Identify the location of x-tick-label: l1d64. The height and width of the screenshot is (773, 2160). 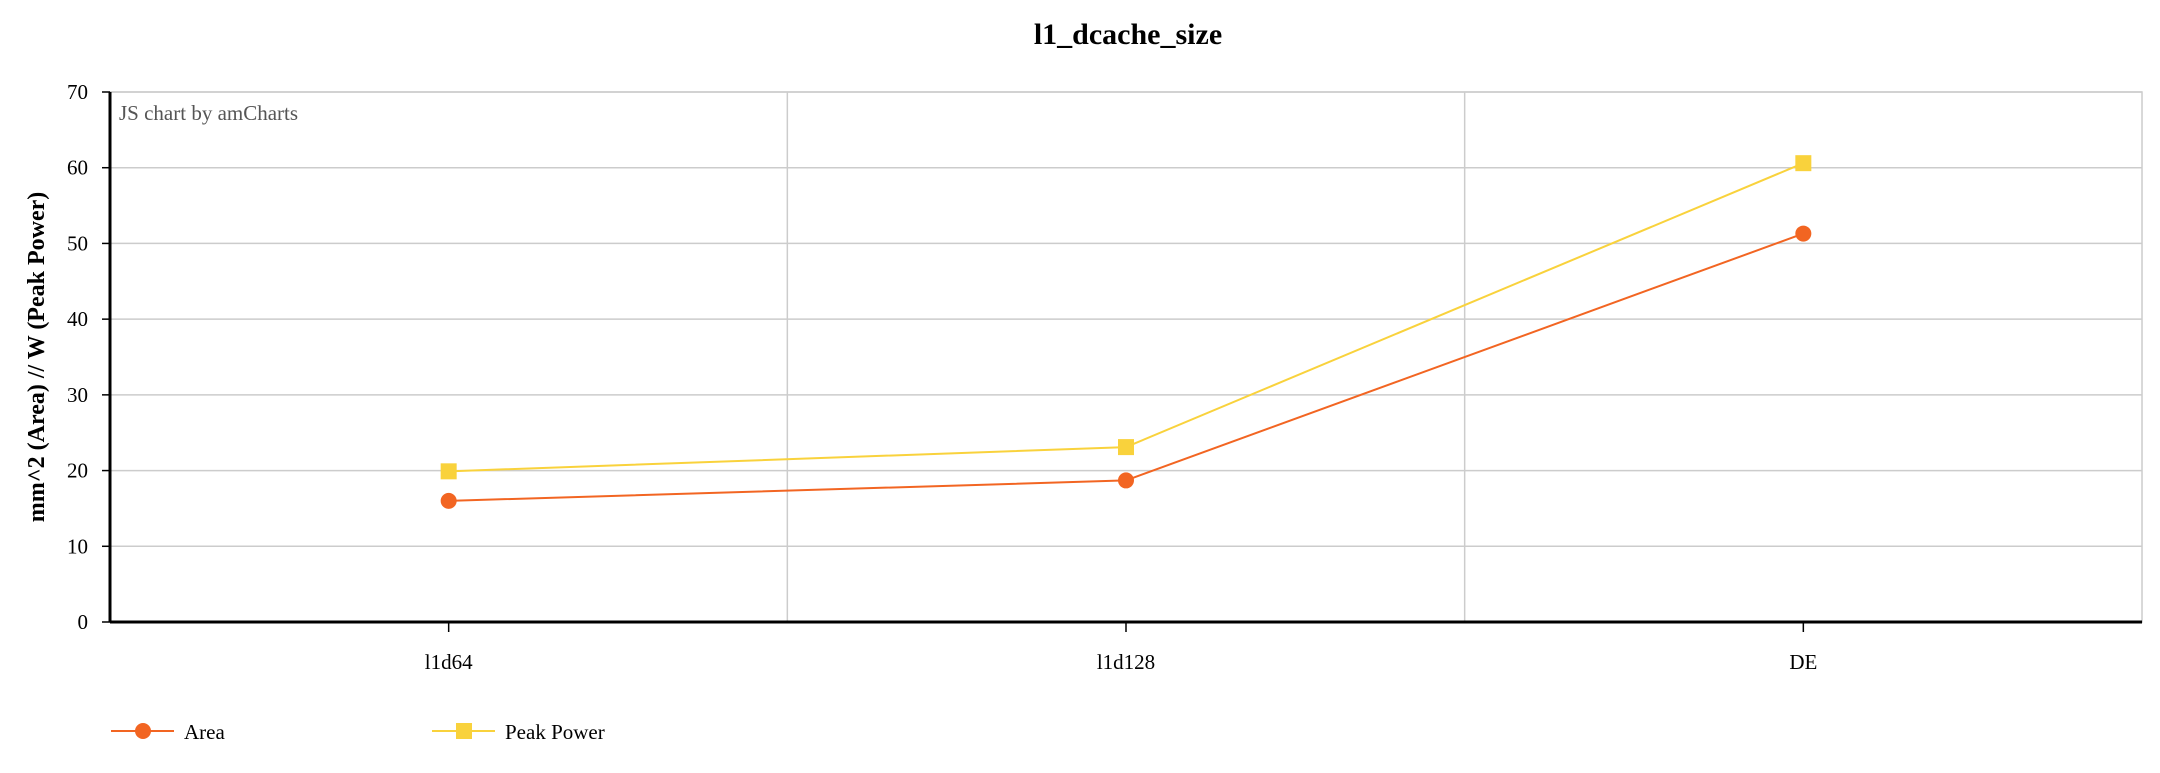
(449, 662).